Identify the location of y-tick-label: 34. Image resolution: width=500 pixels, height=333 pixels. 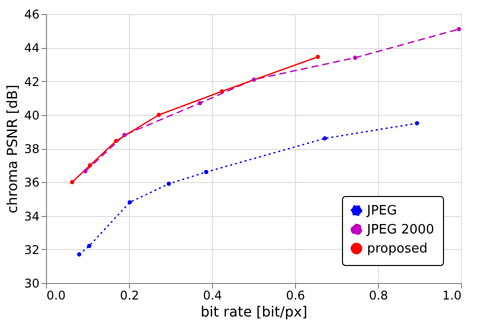
(32, 216).